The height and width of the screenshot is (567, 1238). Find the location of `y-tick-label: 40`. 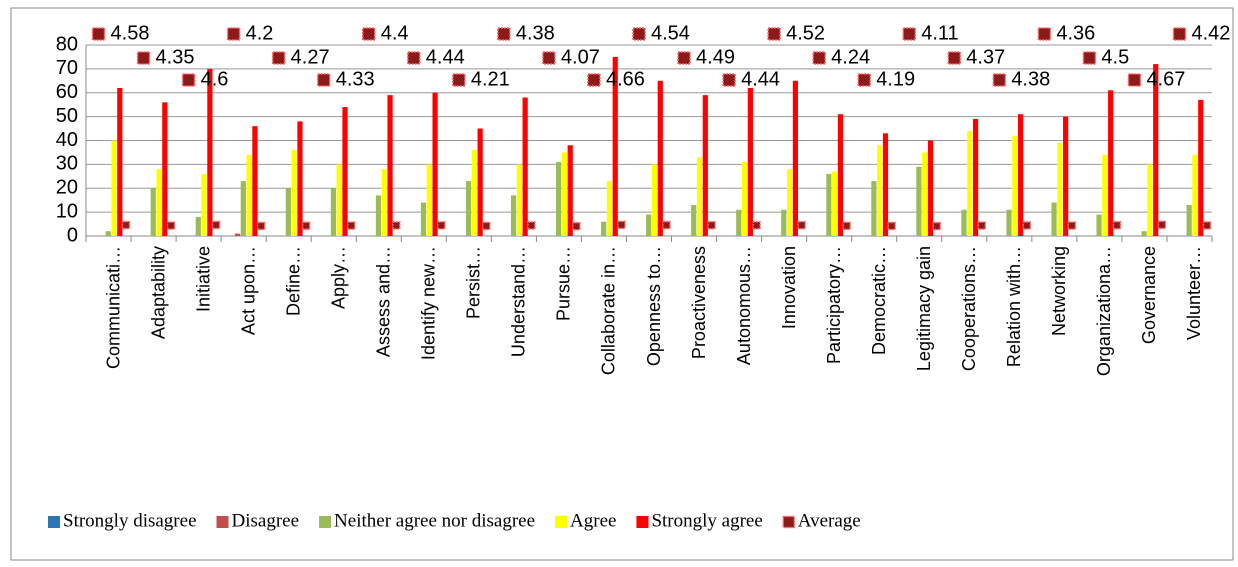

y-tick-label: 40 is located at coordinates (67, 140).